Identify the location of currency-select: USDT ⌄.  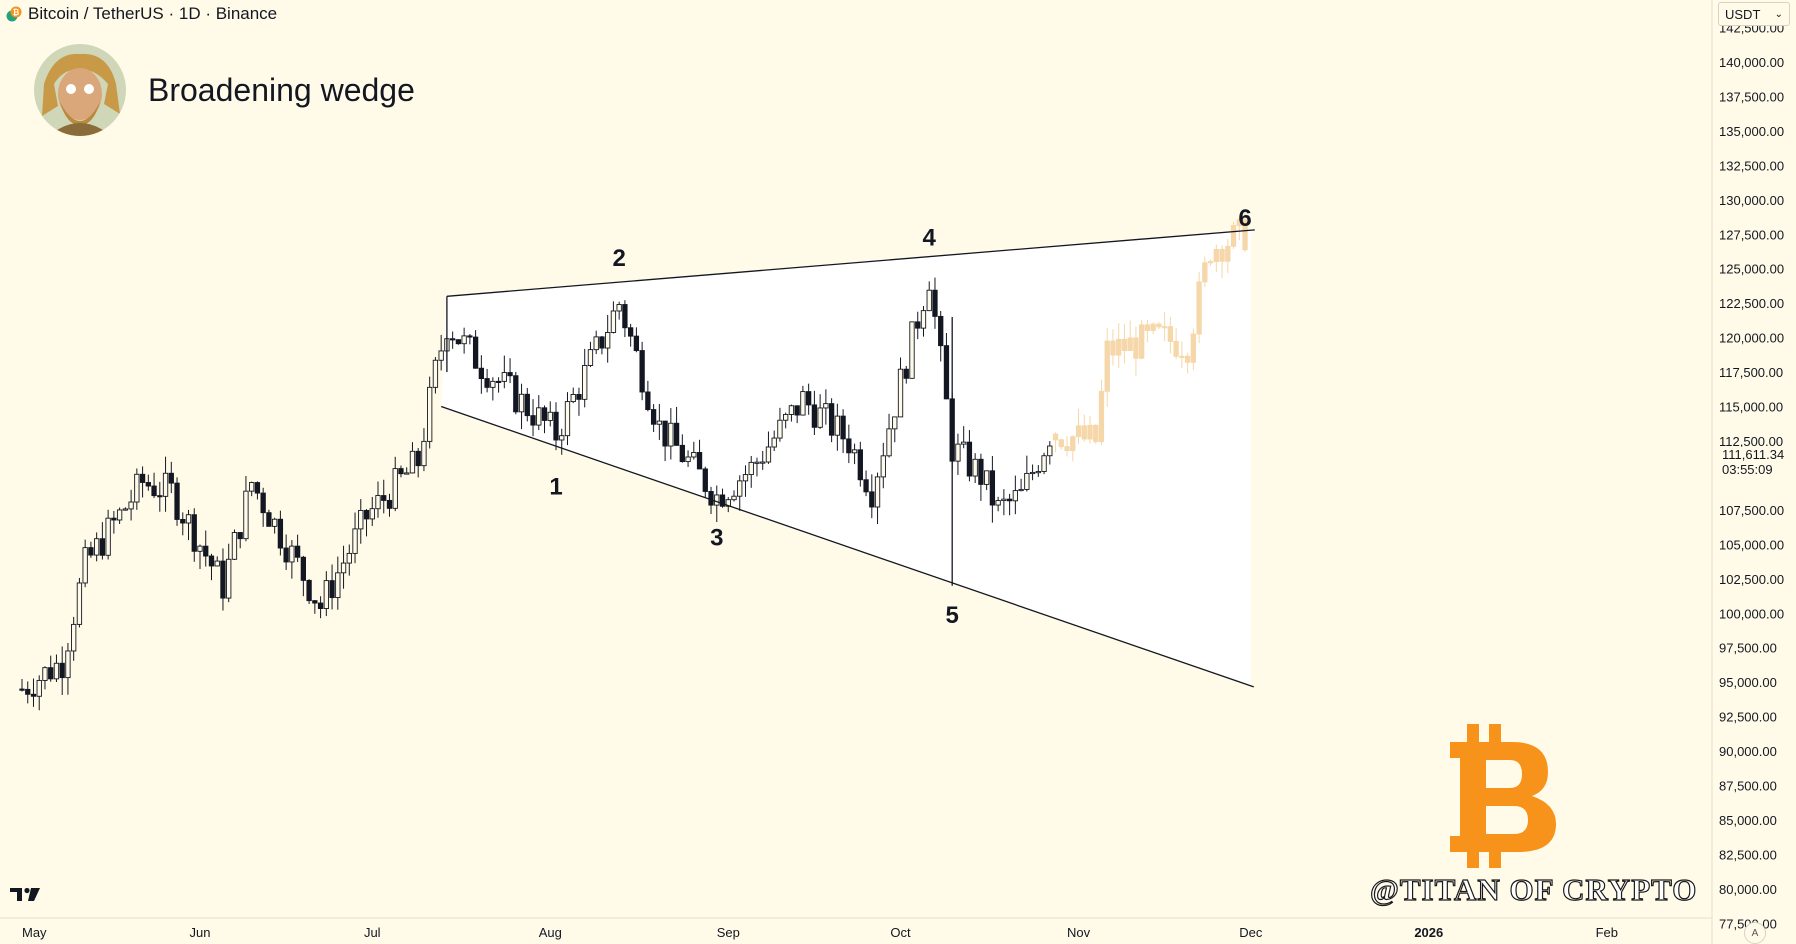
(1754, 14).